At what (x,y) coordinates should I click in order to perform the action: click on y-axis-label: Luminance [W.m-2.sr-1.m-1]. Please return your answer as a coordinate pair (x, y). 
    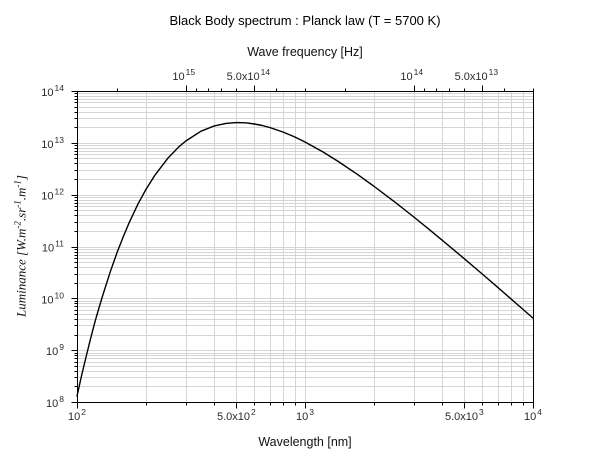
    Looking at the image, I should click on (20, 246).